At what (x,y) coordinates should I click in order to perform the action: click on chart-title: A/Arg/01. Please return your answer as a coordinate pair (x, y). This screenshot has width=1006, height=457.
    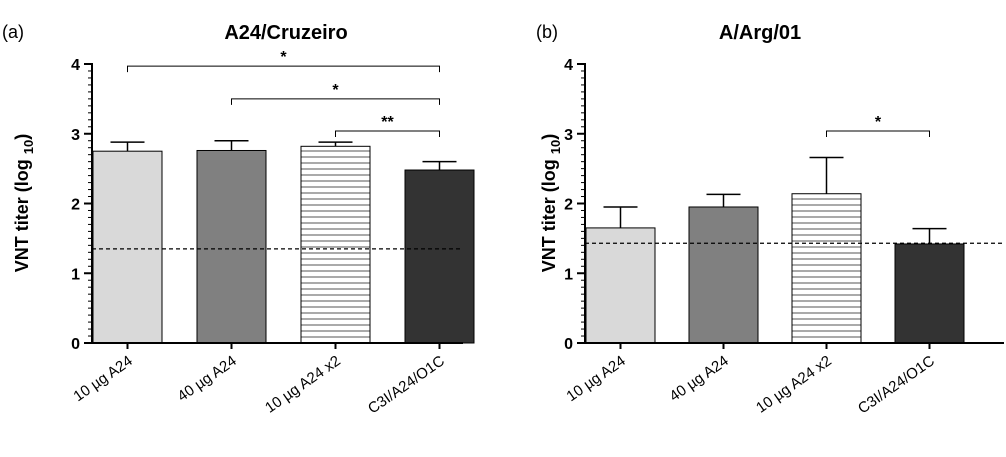
    Looking at the image, I should click on (760, 33).